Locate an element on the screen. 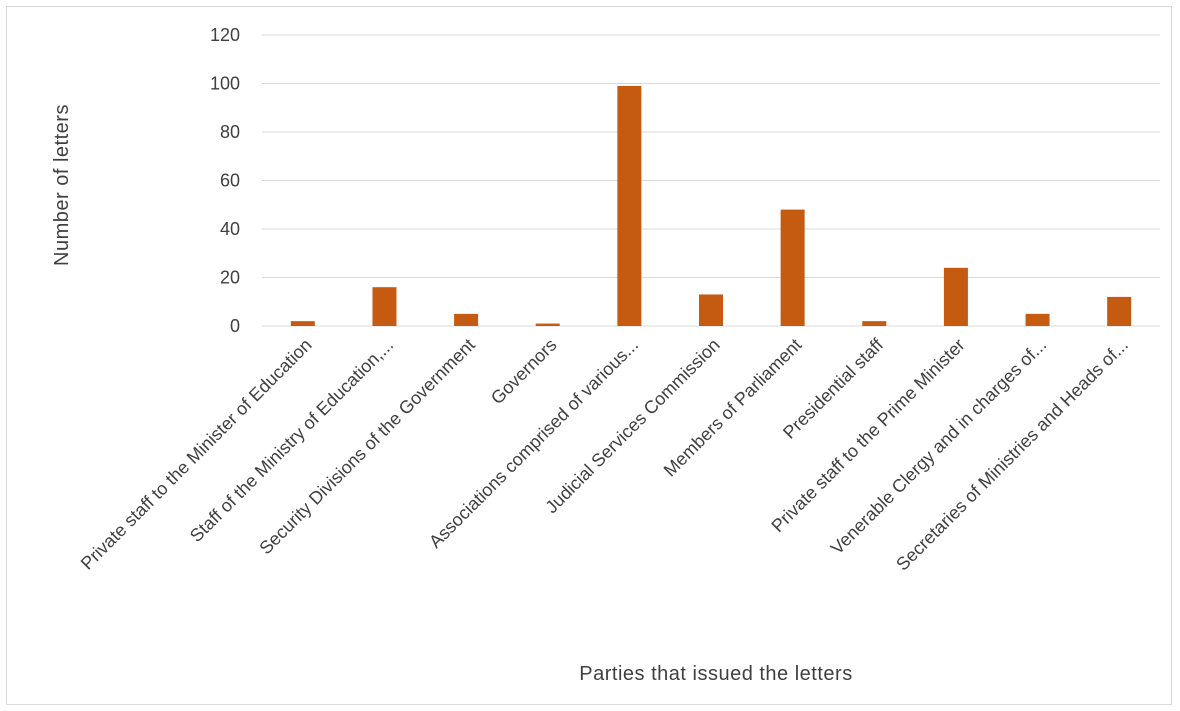 This screenshot has height=711, width=1180. y-tick-label: 60 is located at coordinates (230, 181).